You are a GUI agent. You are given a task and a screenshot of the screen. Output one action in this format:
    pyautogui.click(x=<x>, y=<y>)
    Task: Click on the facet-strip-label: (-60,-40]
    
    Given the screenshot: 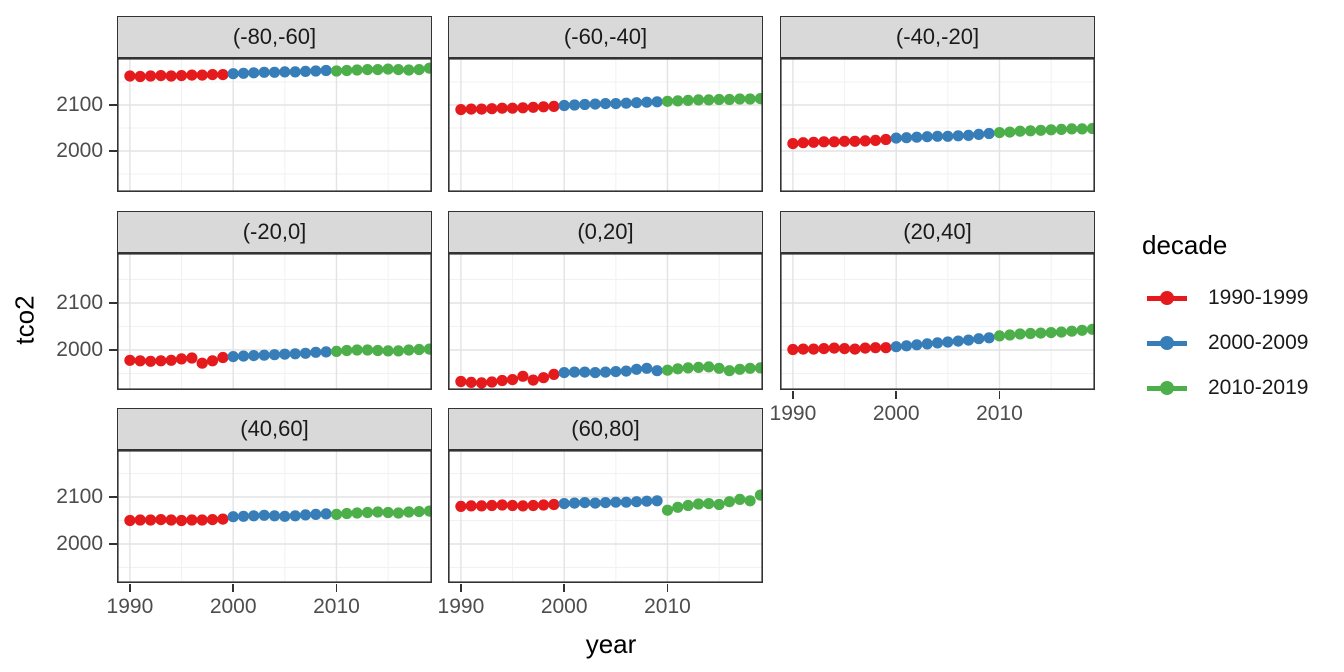 What is the action you would take?
    pyautogui.click(x=605, y=36)
    